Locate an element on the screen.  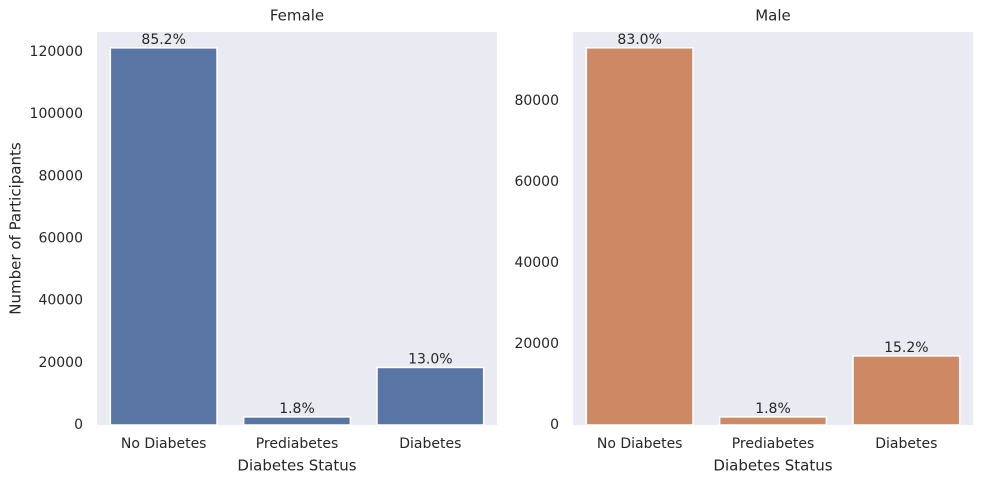
chart-title: Male is located at coordinates (773, 16).